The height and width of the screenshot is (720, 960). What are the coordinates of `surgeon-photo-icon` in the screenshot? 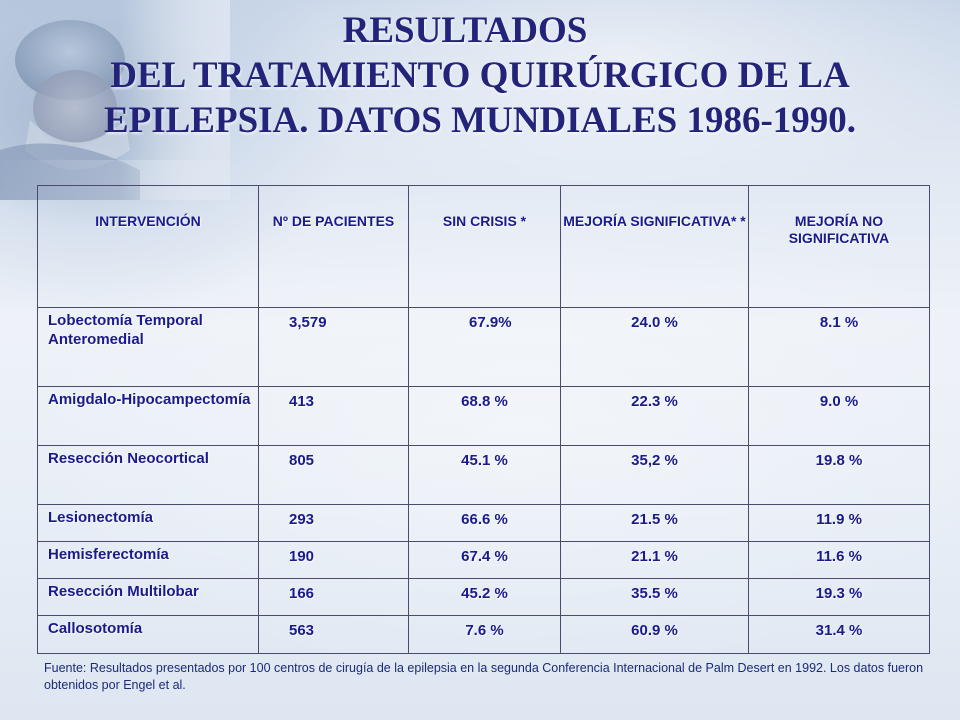 It's located at (115, 100).